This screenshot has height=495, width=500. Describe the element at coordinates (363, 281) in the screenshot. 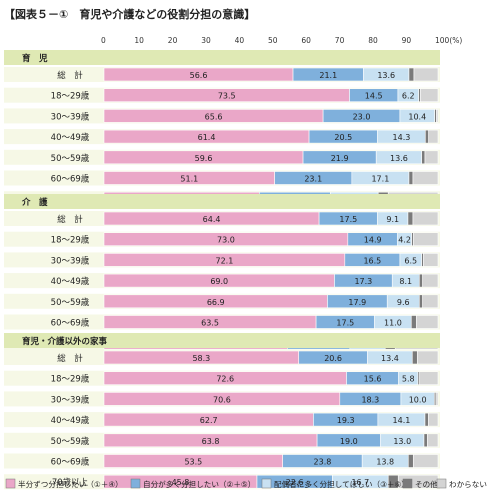

I see `value-label: 17.3` at that location.